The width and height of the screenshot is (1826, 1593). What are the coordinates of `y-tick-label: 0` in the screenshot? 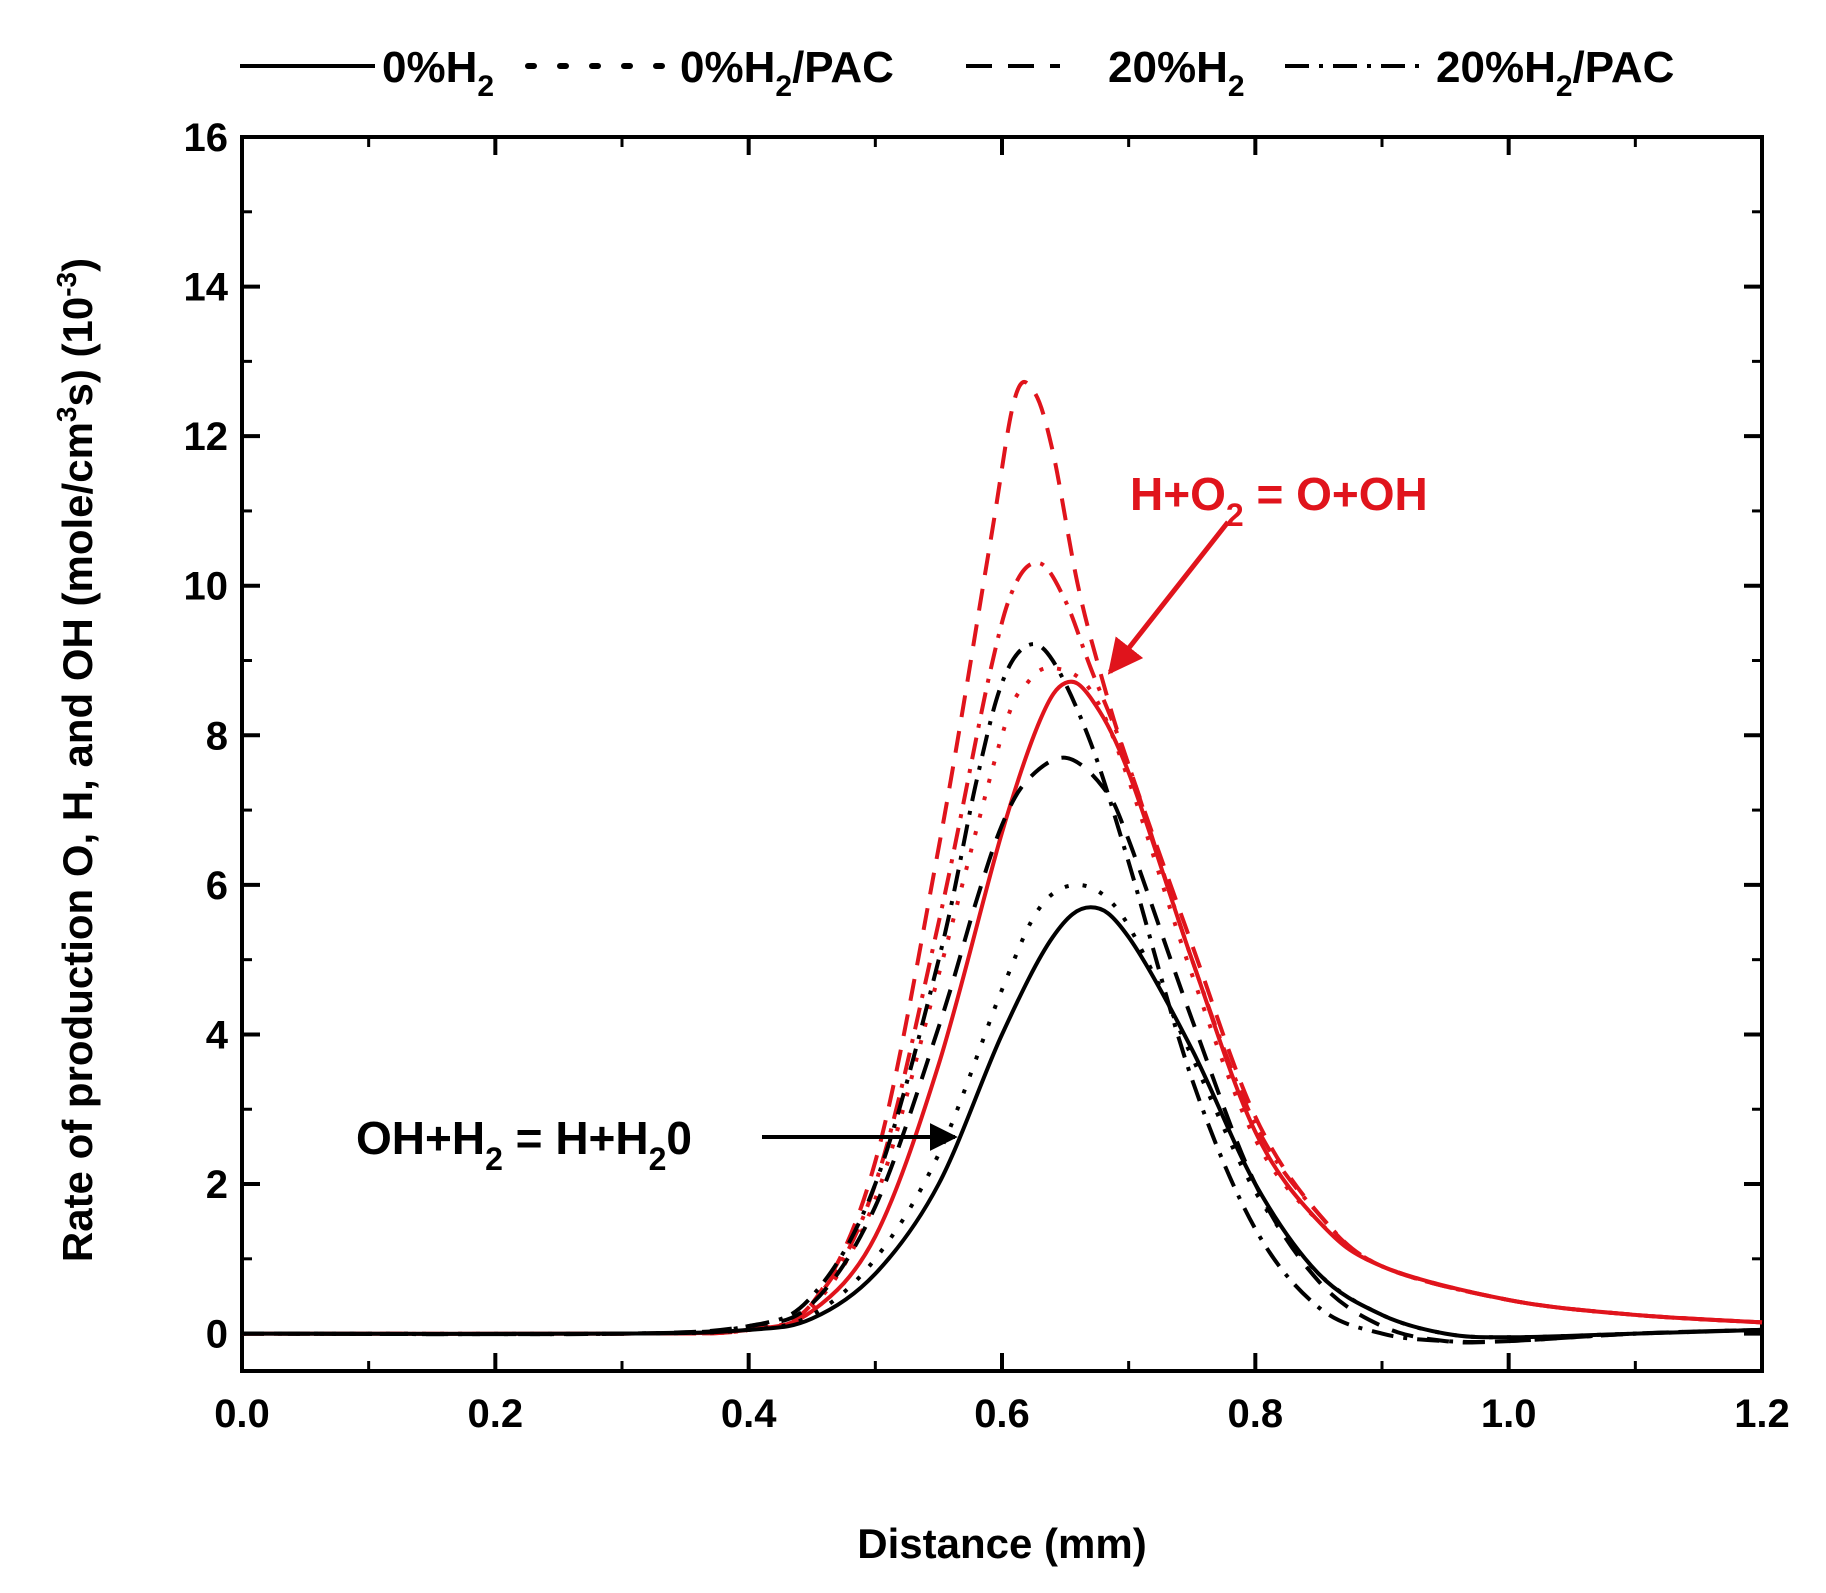 It's located at (217, 1335).